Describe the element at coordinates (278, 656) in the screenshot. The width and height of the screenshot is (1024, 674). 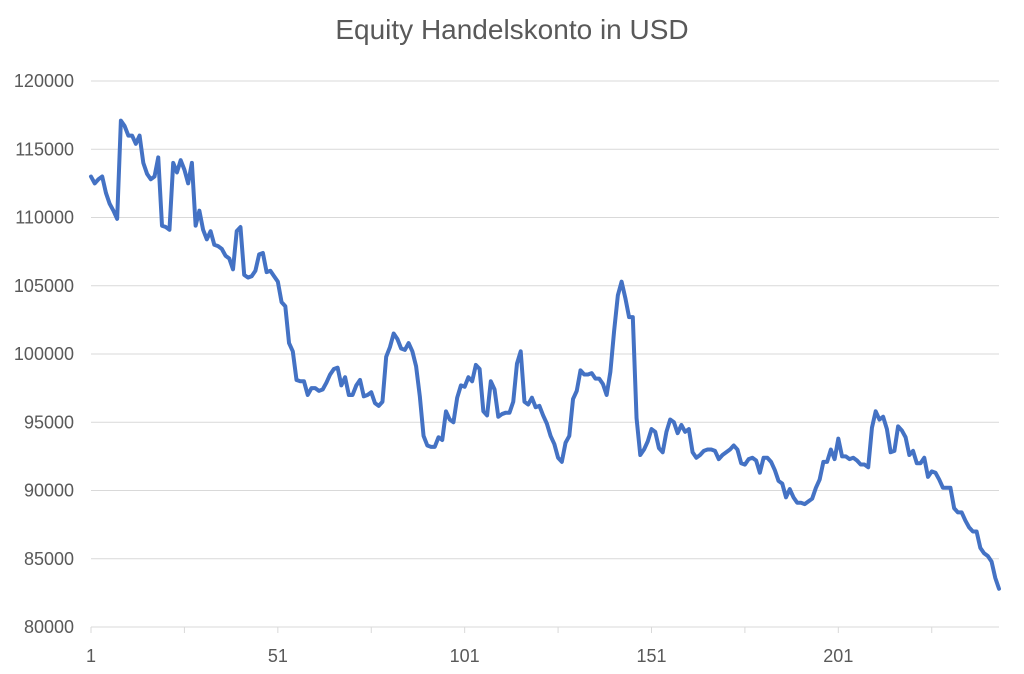
I see `x-tick-label: 51` at that location.